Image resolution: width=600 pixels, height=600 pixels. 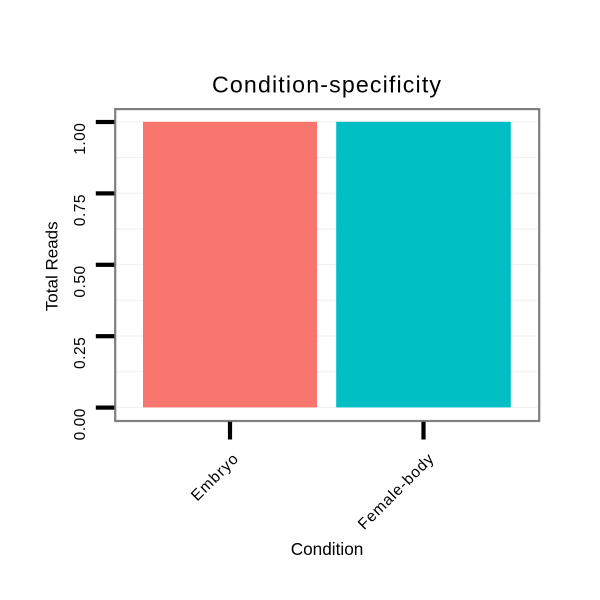 I want to click on svg-text: 0.75, so click(x=80, y=210).